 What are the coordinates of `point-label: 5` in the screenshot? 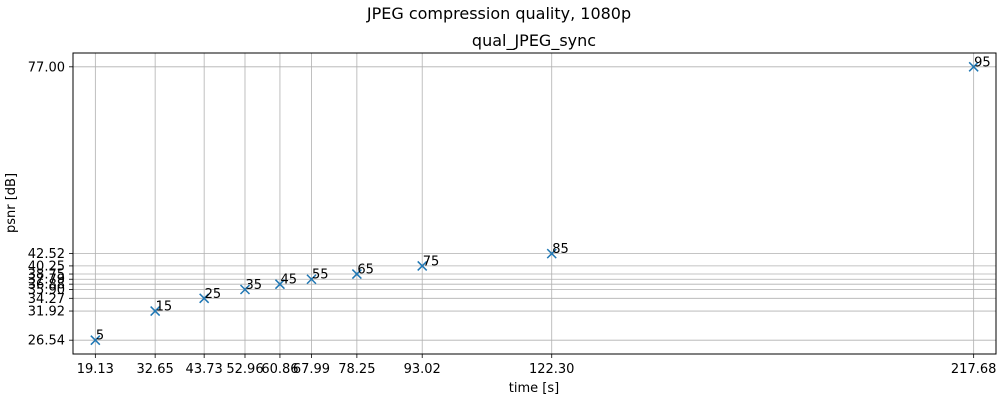 It's located at (100, 336).